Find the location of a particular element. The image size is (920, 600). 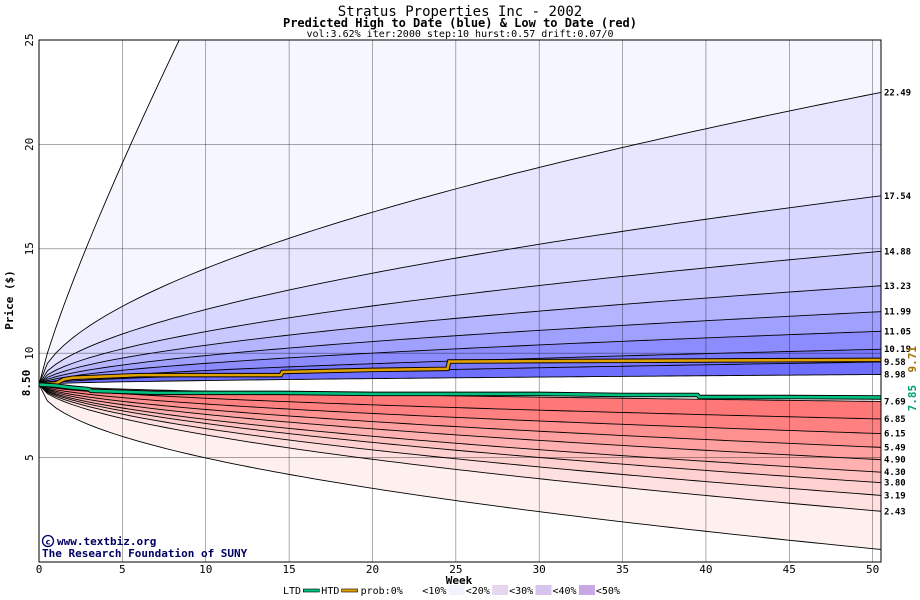

band-end-label: 14.88 is located at coordinates (897, 252).